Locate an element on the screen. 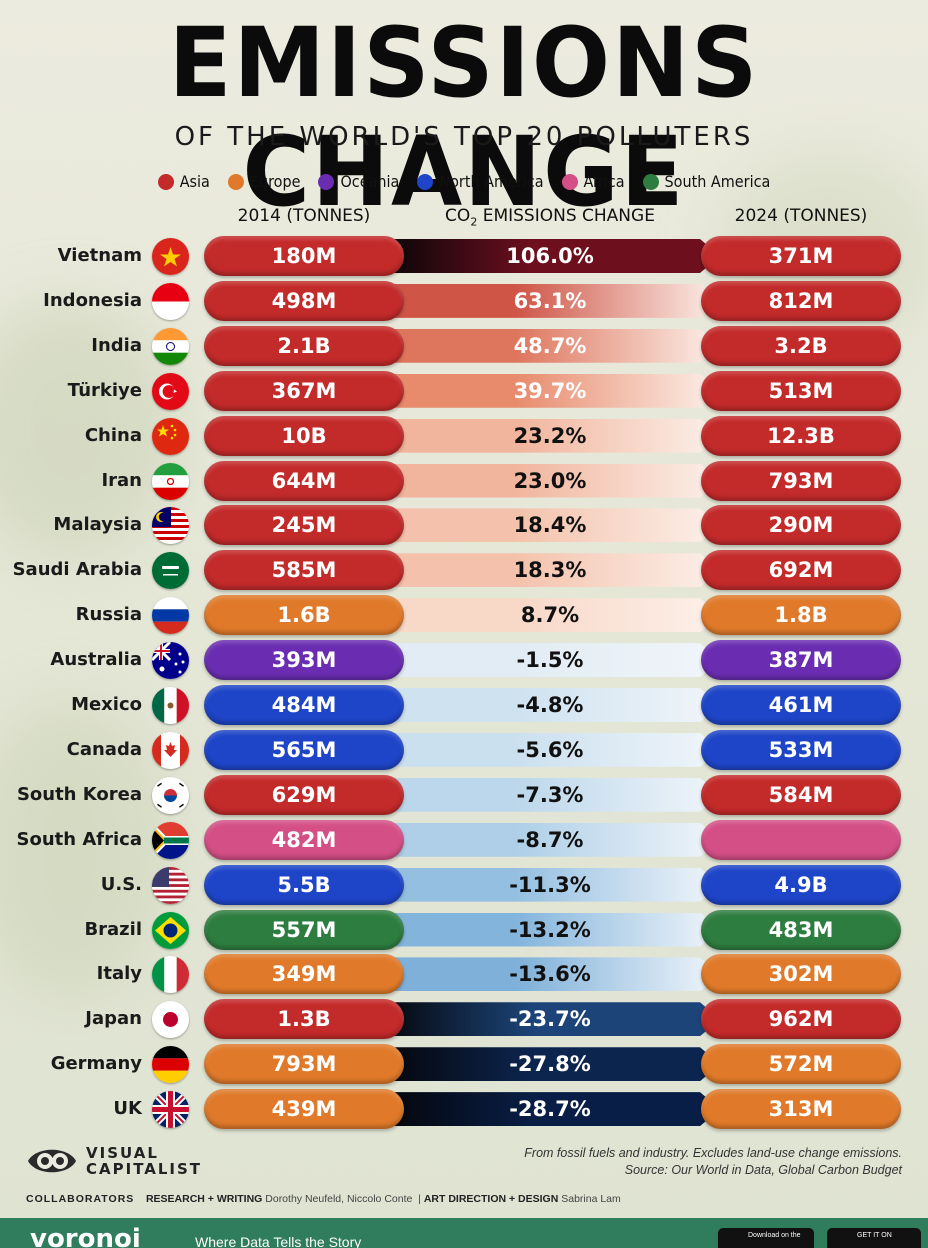 This screenshot has width=928, height=1248. table-row: U.S. -11.3% 5.5B 4.9B is located at coordinates (464, 884).